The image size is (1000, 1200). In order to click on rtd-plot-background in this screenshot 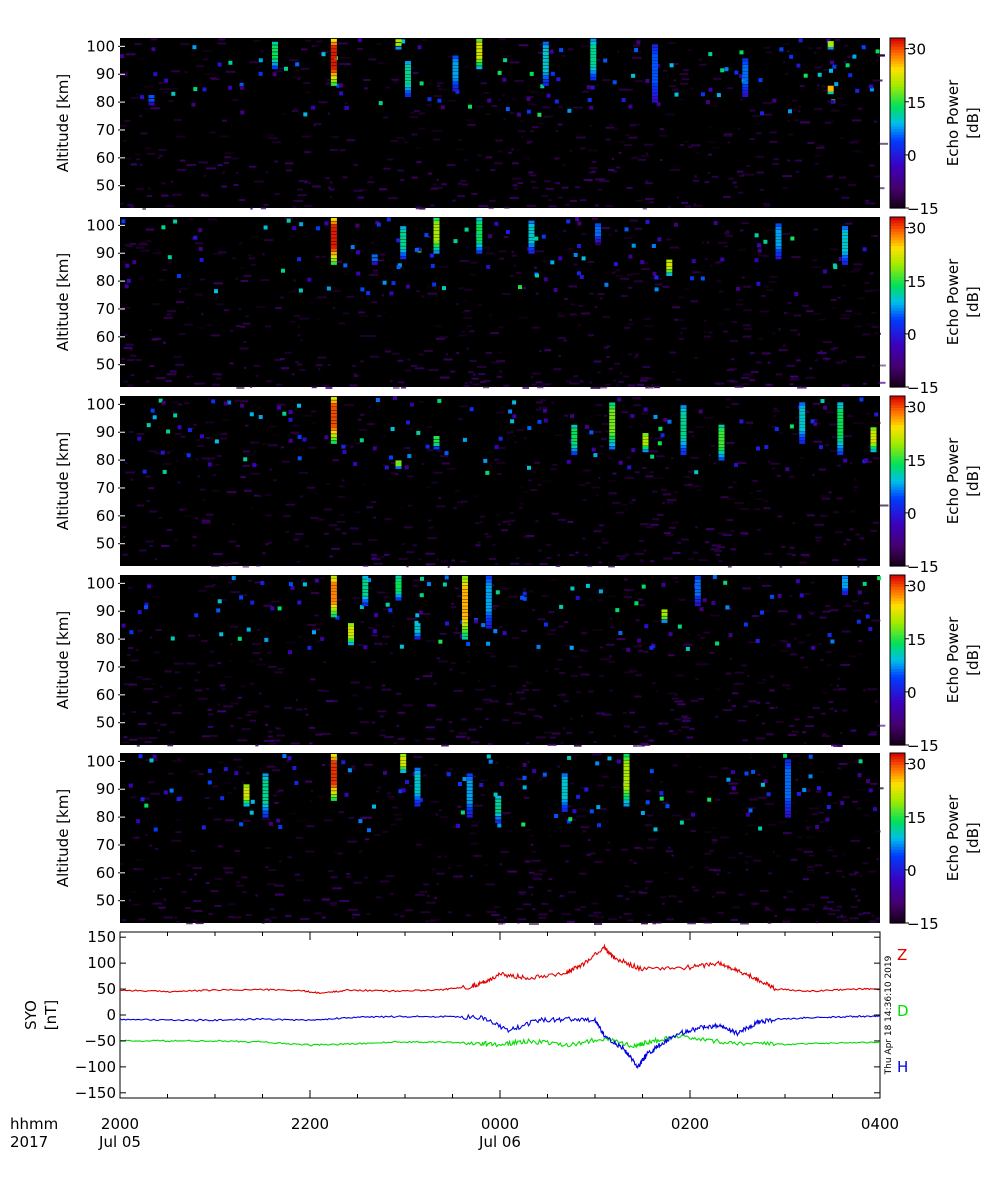, I will do `click(500, 302)`.